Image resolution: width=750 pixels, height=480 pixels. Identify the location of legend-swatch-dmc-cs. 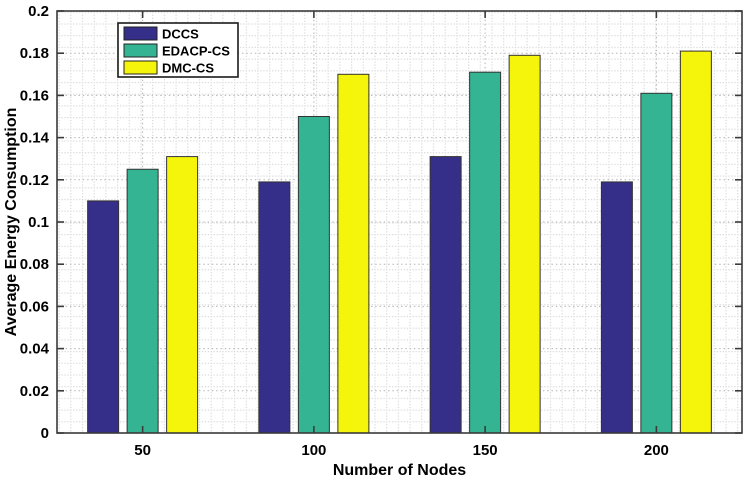
(140, 67).